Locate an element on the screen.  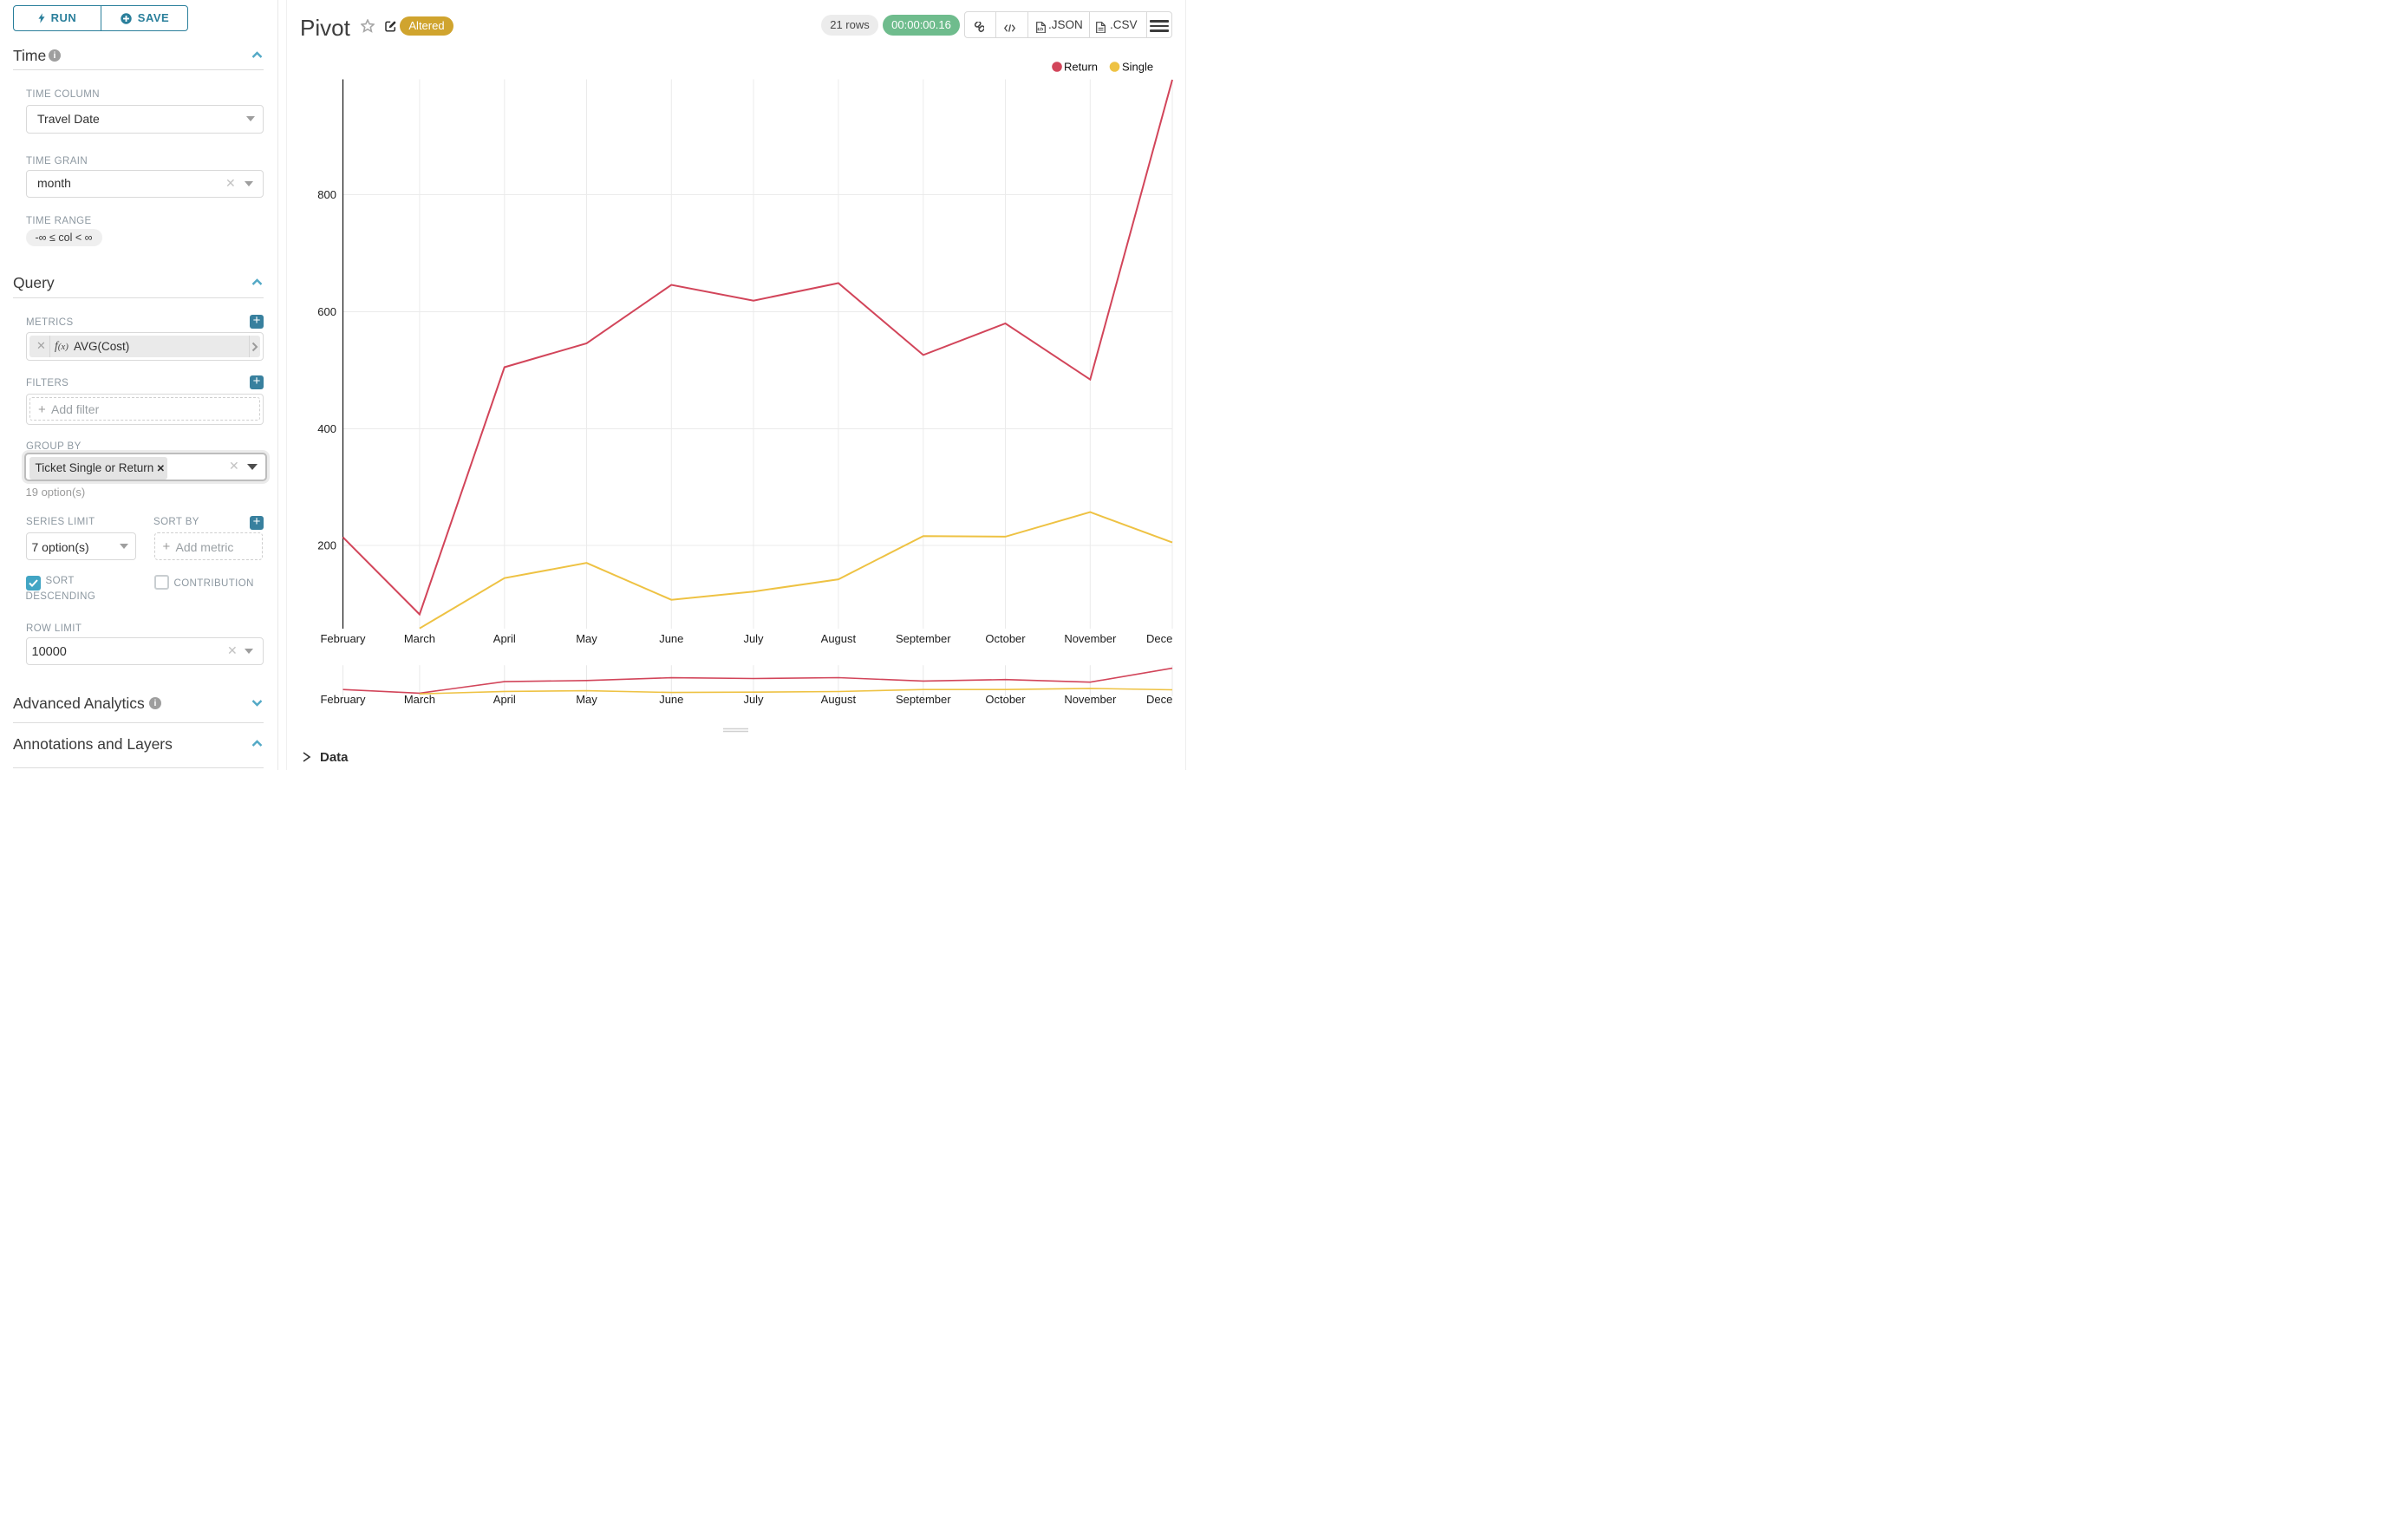
svg-text: 600 is located at coordinates (326, 311).